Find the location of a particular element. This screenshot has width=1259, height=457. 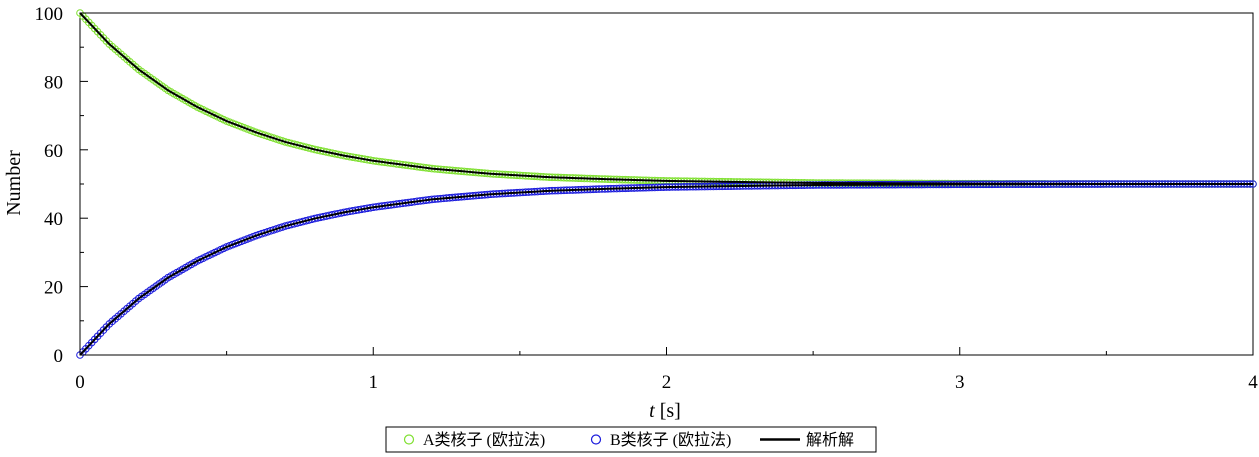

y-tick-label: 20 is located at coordinates (53, 288).